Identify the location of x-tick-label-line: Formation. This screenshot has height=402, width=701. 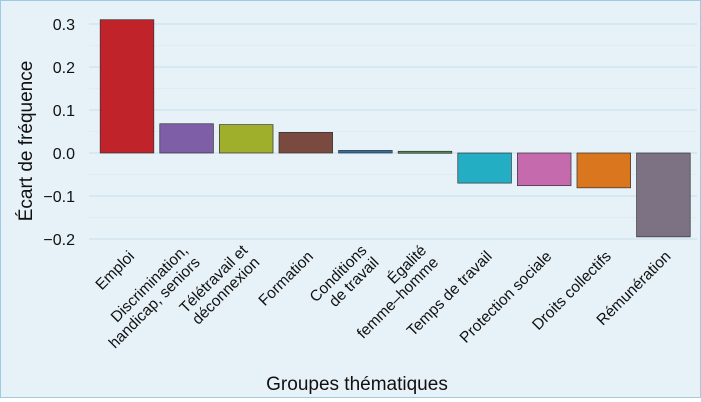
(286, 278).